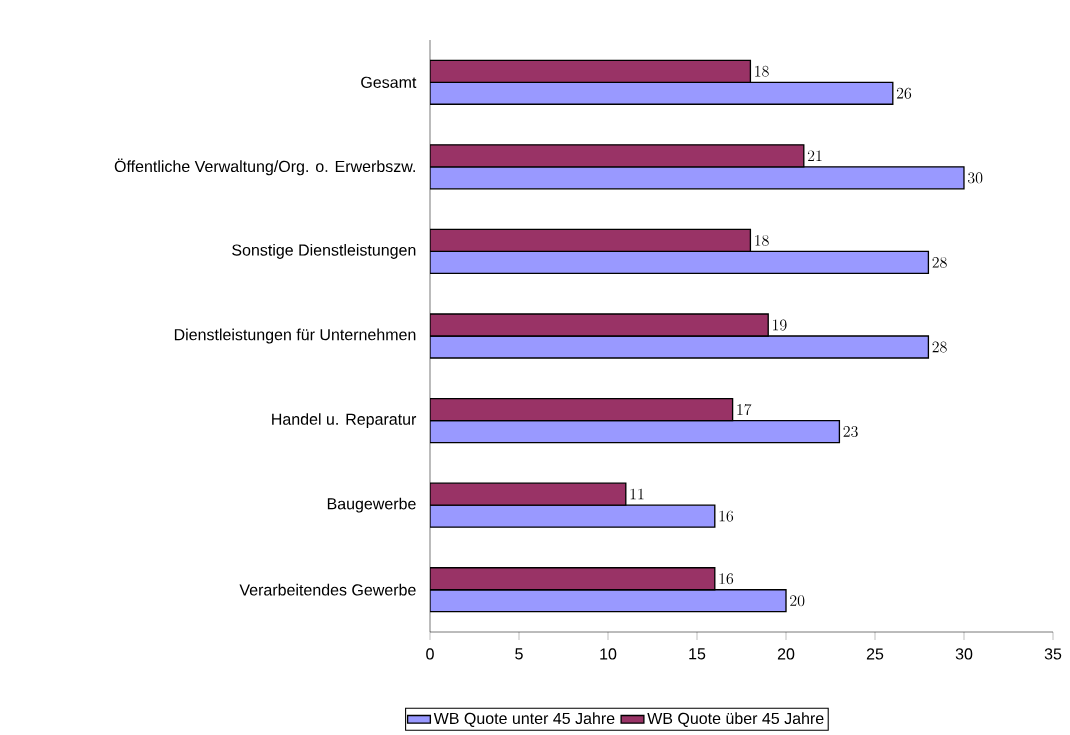  Describe the element at coordinates (295, 336) in the screenshot. I see `y-tick-label: Dienstleistungen für Unternehmen` at that location.